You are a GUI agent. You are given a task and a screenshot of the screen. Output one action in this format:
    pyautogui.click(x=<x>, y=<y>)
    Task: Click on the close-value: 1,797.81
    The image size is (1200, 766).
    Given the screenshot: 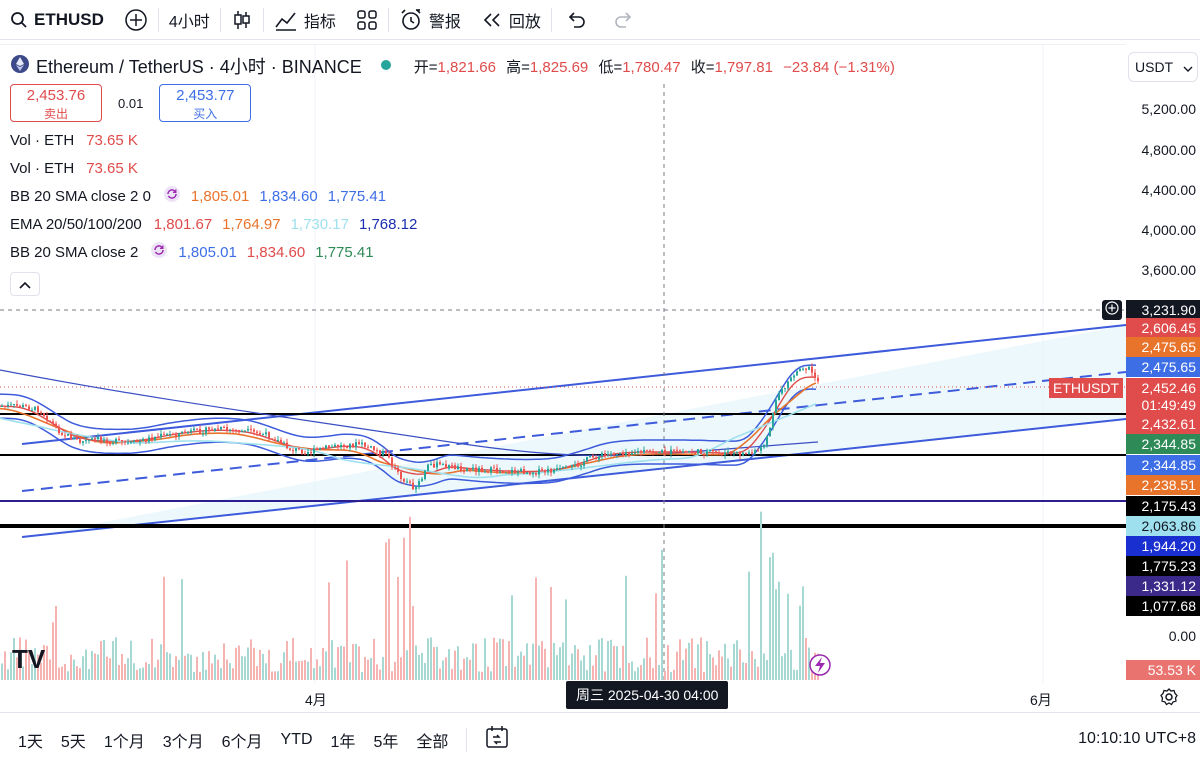 What is the action you would take?
    pyautogui.click(x=743, y=67)
    